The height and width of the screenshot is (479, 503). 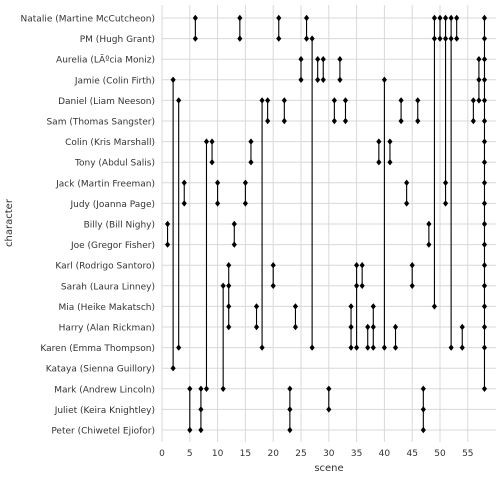 What do you see at coordinates (112, 205) in the screenshot?
I see `y-tick-label: Judy (Joanna Page)` at bounding box center [112, 205].